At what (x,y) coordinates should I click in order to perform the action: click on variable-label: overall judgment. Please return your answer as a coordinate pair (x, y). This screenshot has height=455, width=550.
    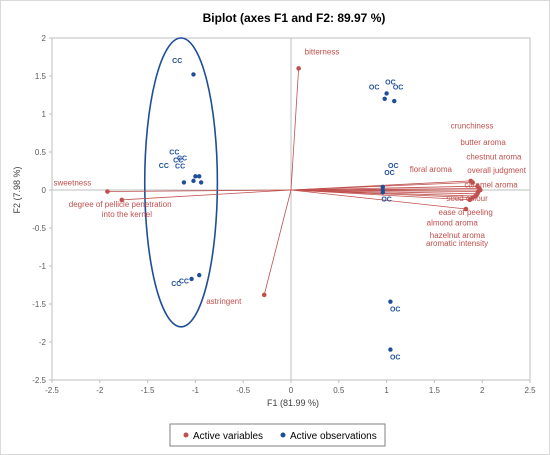
    Looking at the image, I should click on (496, 170).